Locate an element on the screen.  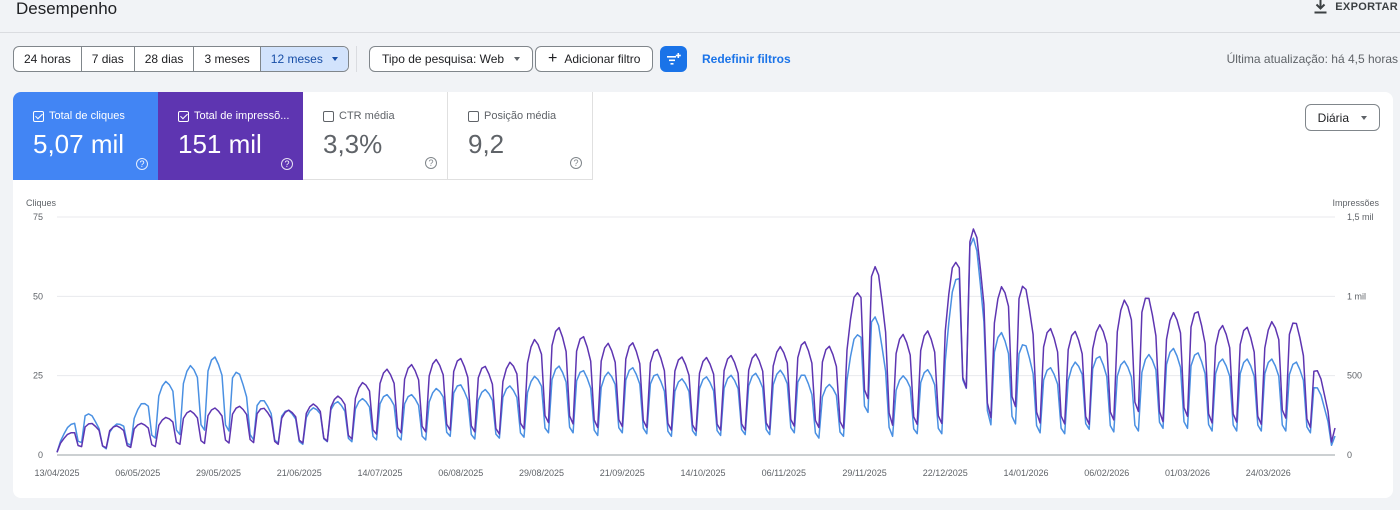
left-tick-label: 25 is located at coordinates (38, 376).